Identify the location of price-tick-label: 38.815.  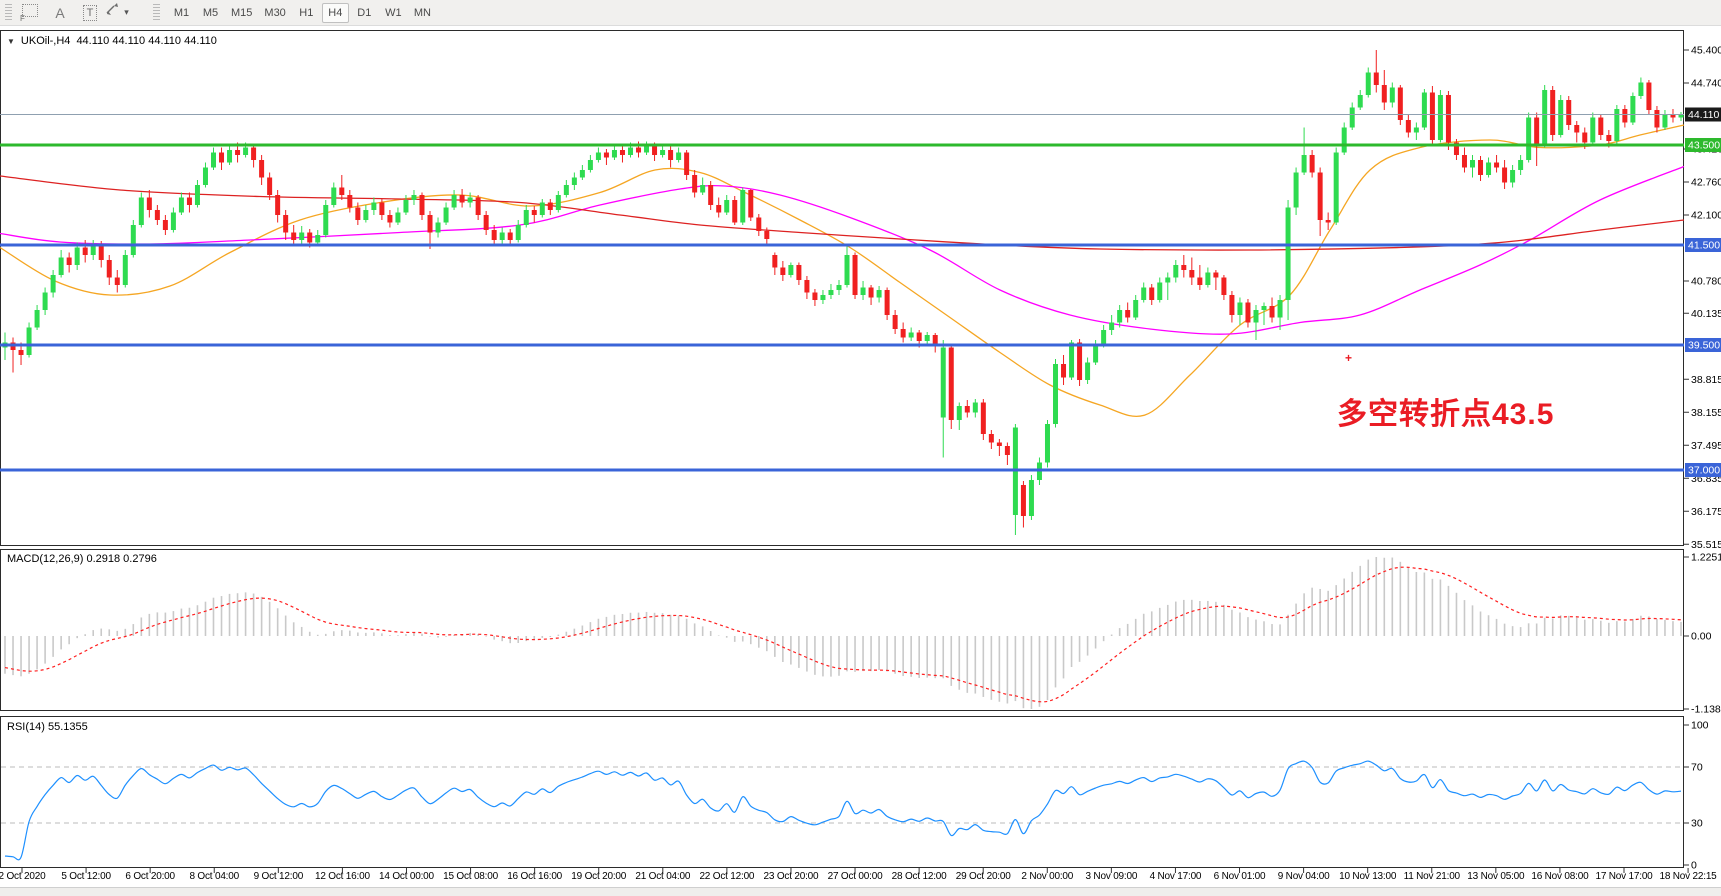
(1706, 380).